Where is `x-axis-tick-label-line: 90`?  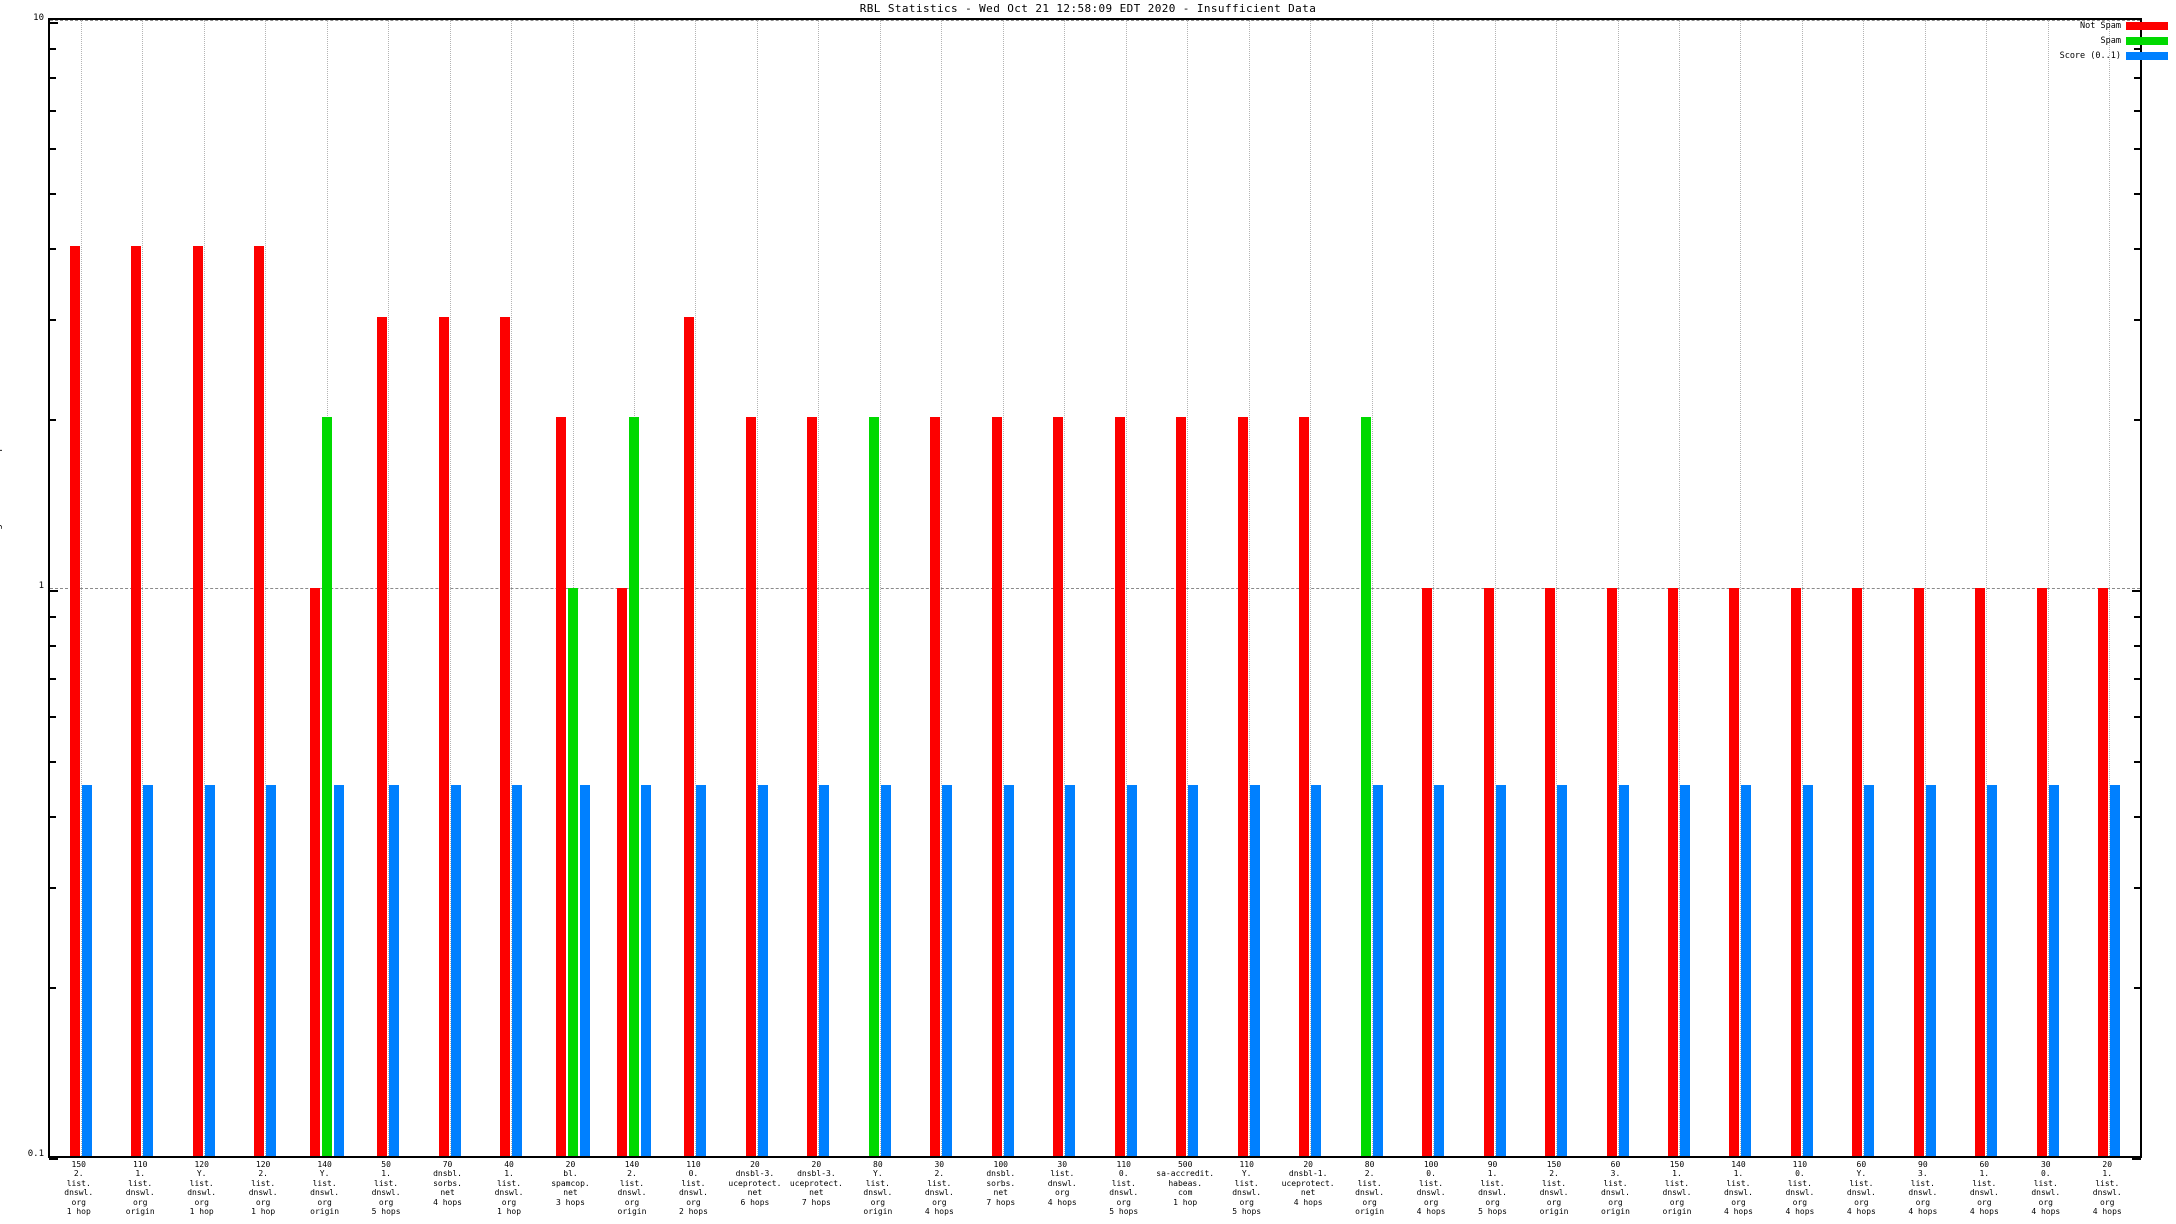
x-axis-tick-label-line: 90 is located at coordinates (1923, 1164).